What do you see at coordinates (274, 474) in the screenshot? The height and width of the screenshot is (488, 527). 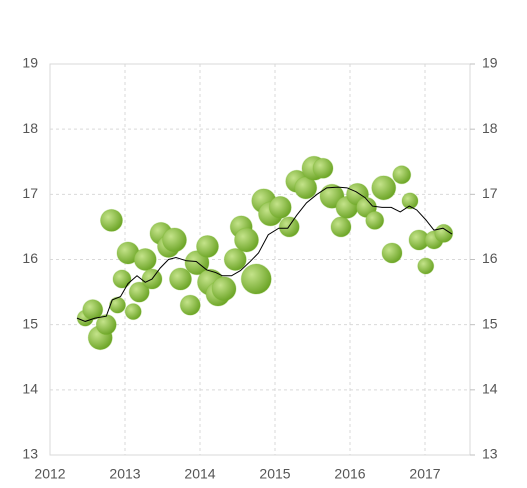 I see `x-tick-label: 2015` at bounding box center [274, 474].